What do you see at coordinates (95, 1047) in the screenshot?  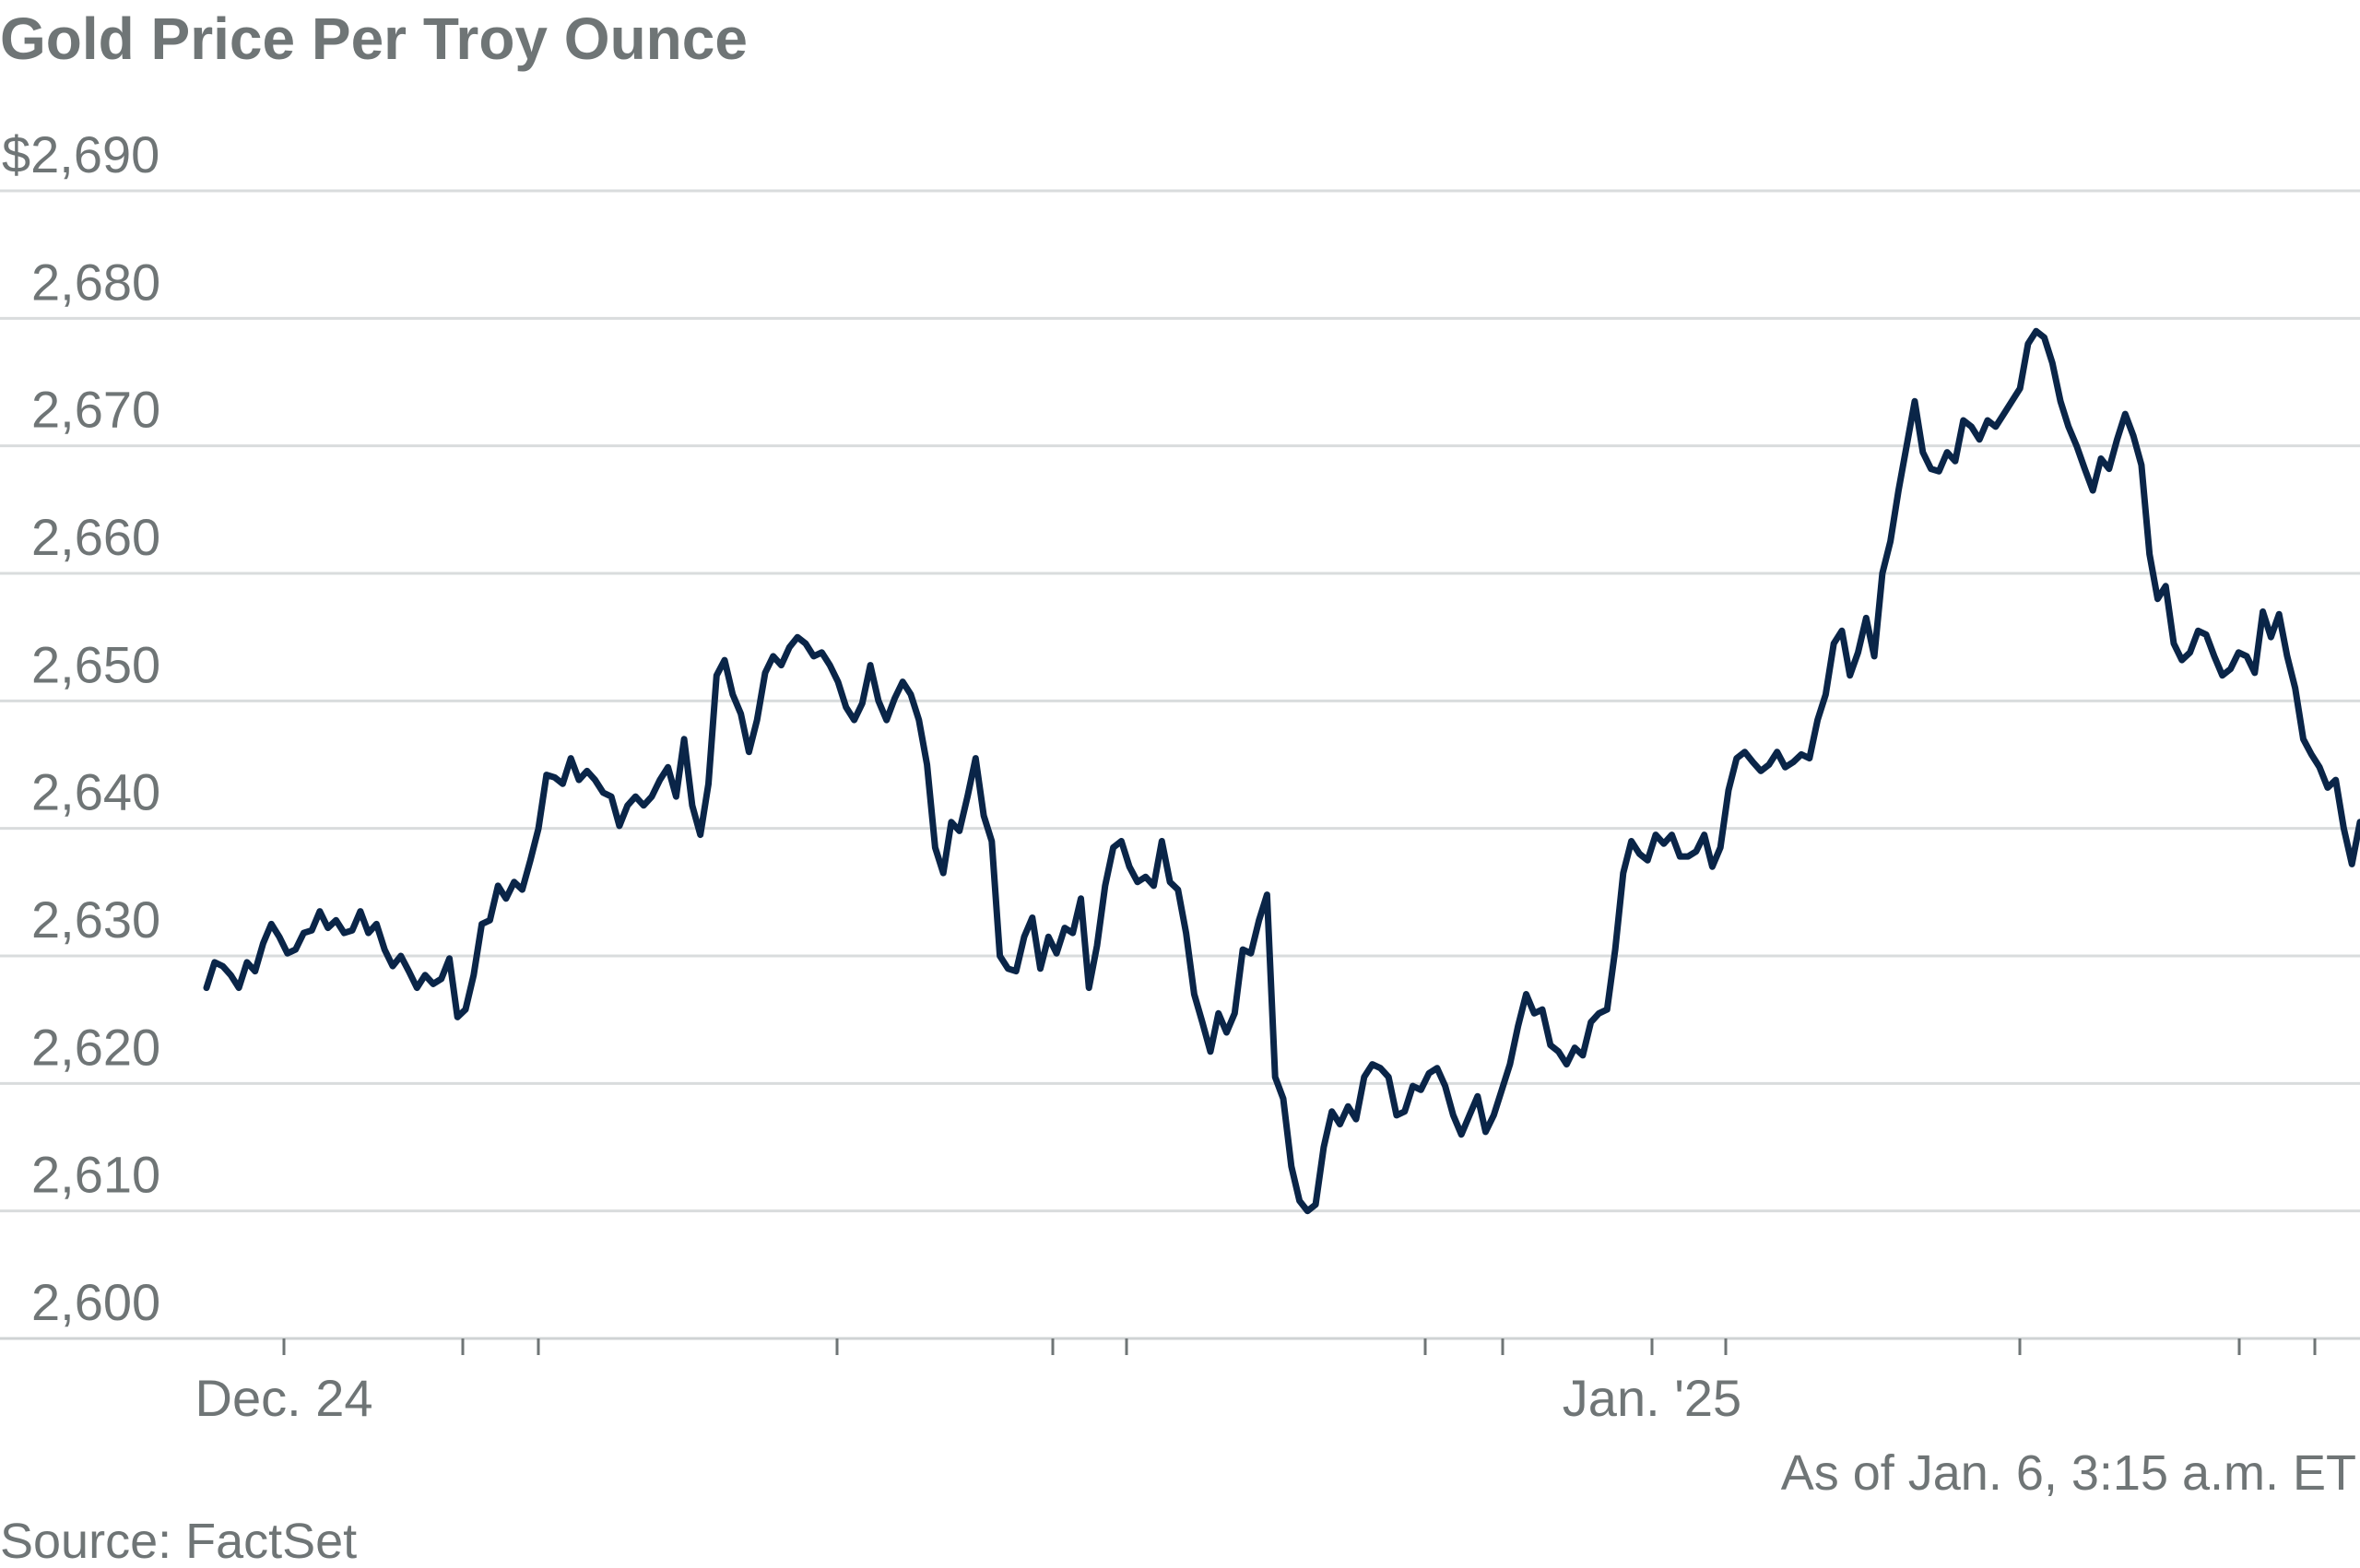 I see `y-tick-label: 2,620` at bounding box center [95, 1047].